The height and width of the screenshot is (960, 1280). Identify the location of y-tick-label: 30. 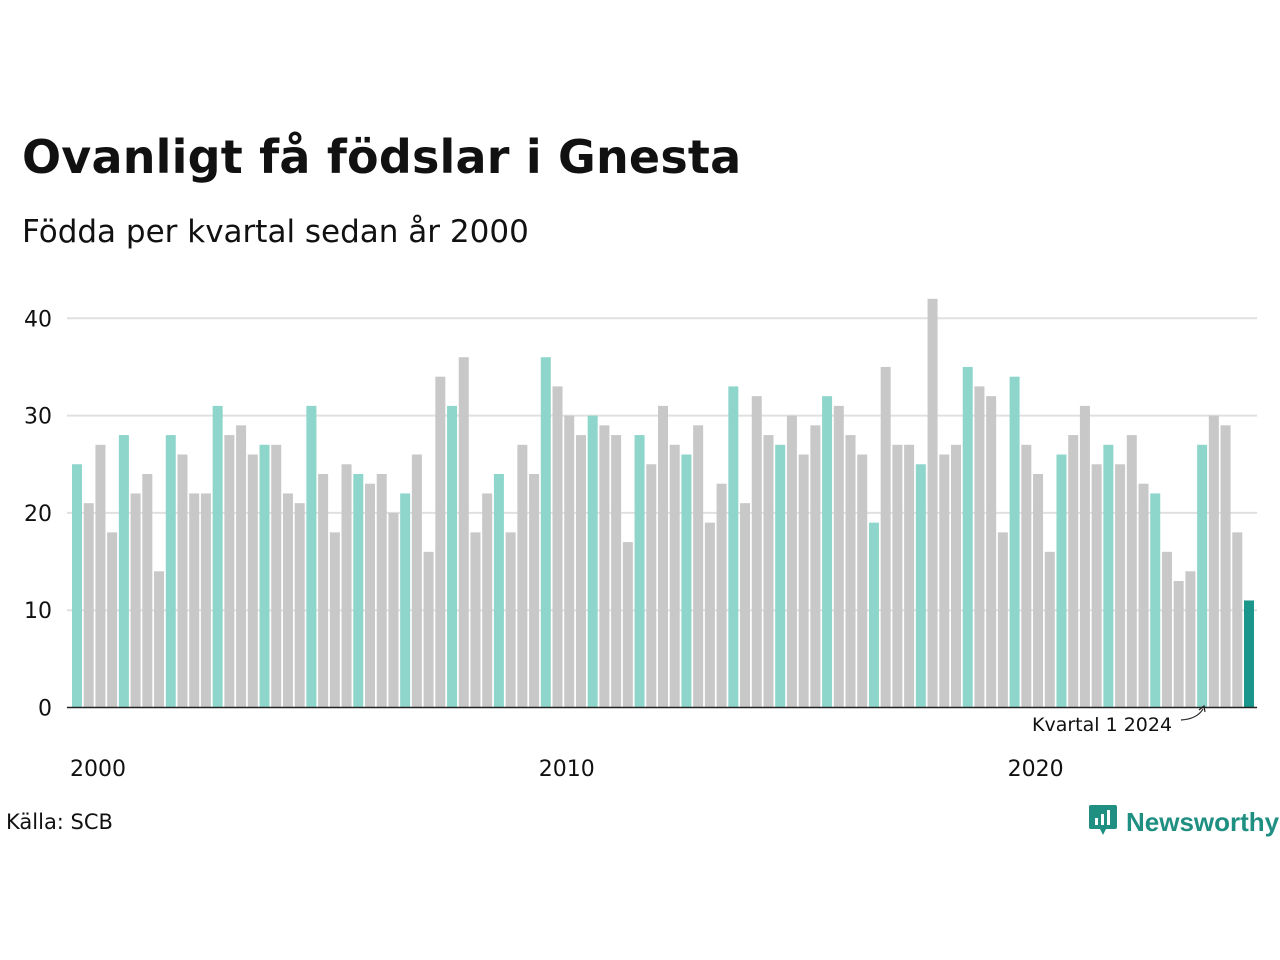
(38, 417).